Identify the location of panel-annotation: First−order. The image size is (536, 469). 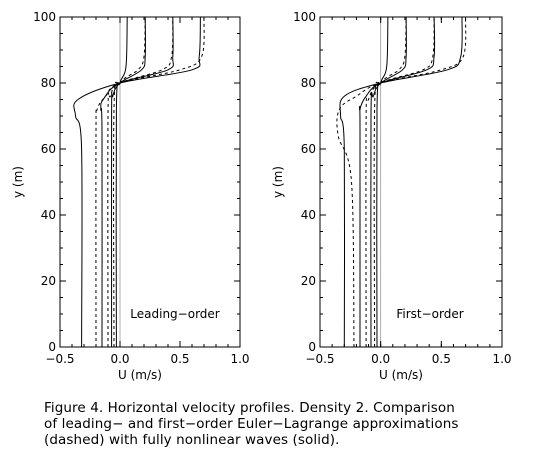
(429, 314).